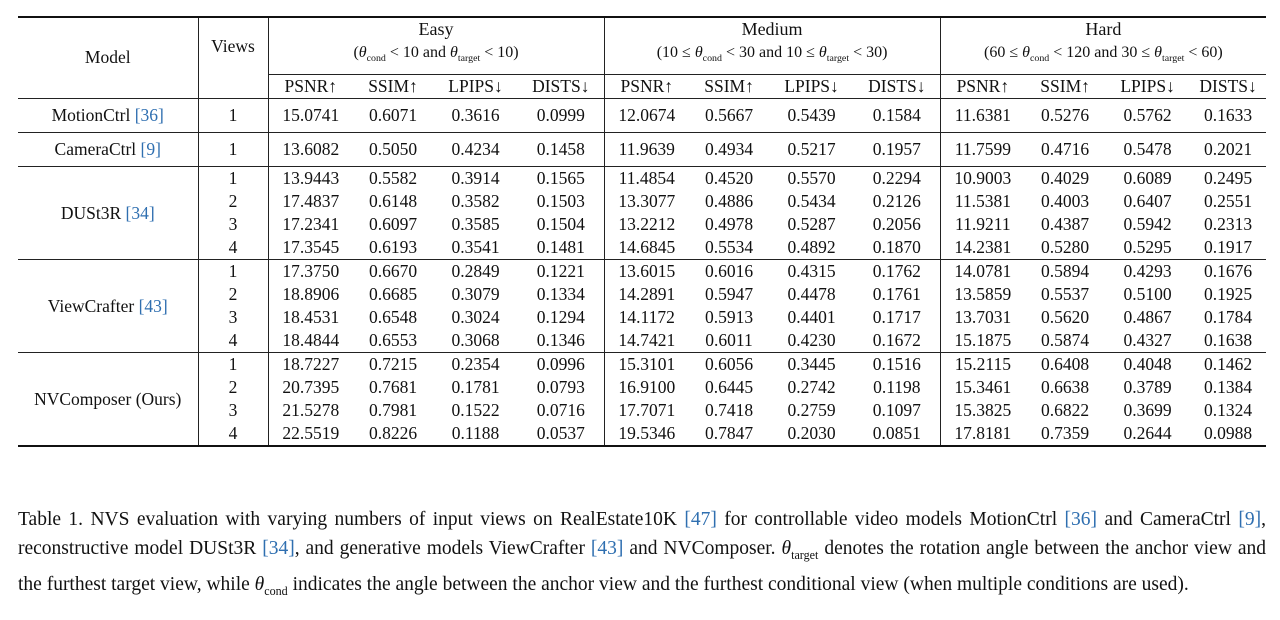 The height and width of the screenshot is (620, 1280). I want to click on group-condition-label: (60 ≤ θcond < 120 and 30 ≤ θtarget < 60), so click(1103, 54).